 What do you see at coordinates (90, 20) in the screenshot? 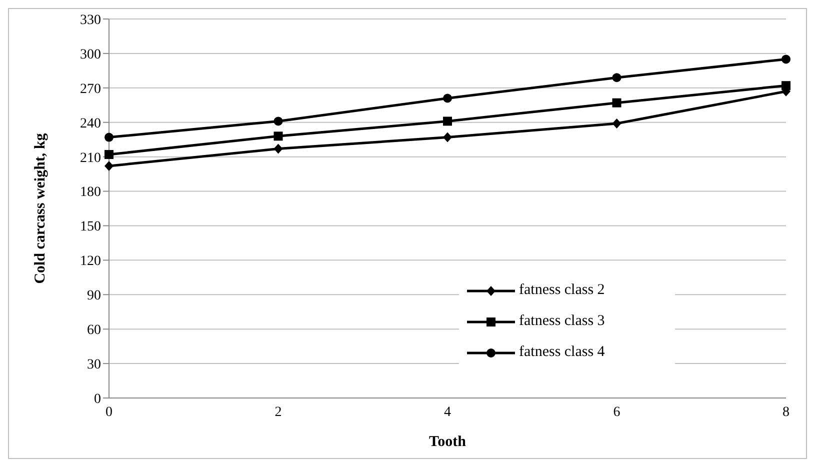
I see `y-tick-label: 330` at bounding box center [90, 20].